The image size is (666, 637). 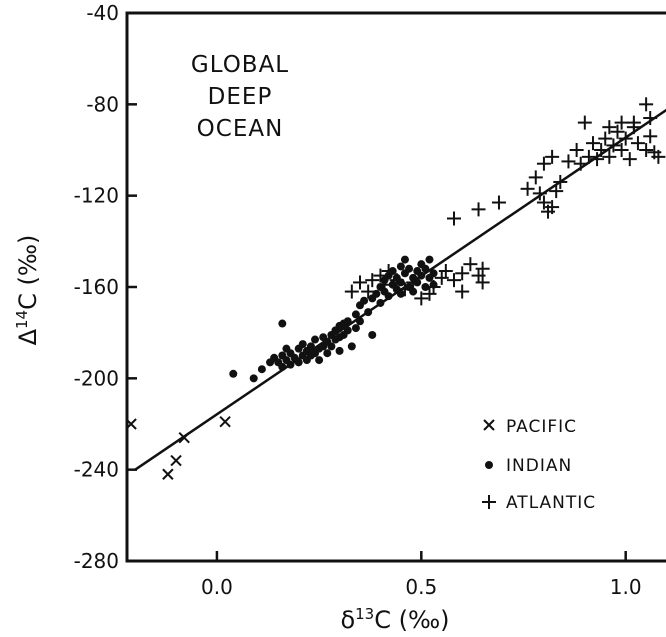 I want to click on x-tick-label: 1.0, so click(x=626, y=587).